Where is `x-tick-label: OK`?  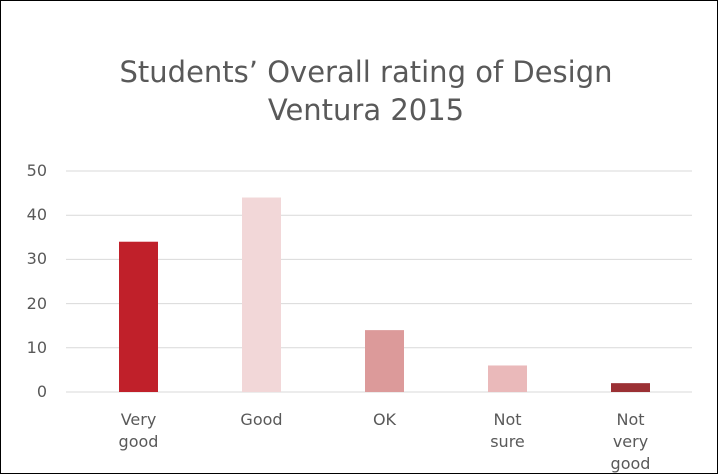
x-tick-label: OK is located at coordinates (384, 419).